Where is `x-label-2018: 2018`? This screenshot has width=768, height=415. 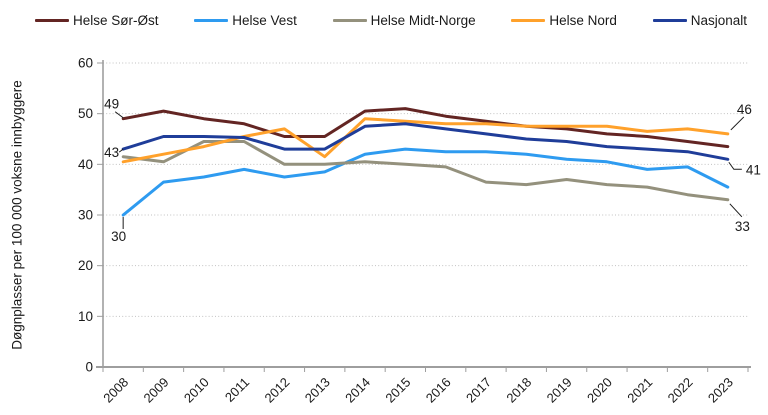 x-label-2018: 2018 is located at coordinates (518, 390).